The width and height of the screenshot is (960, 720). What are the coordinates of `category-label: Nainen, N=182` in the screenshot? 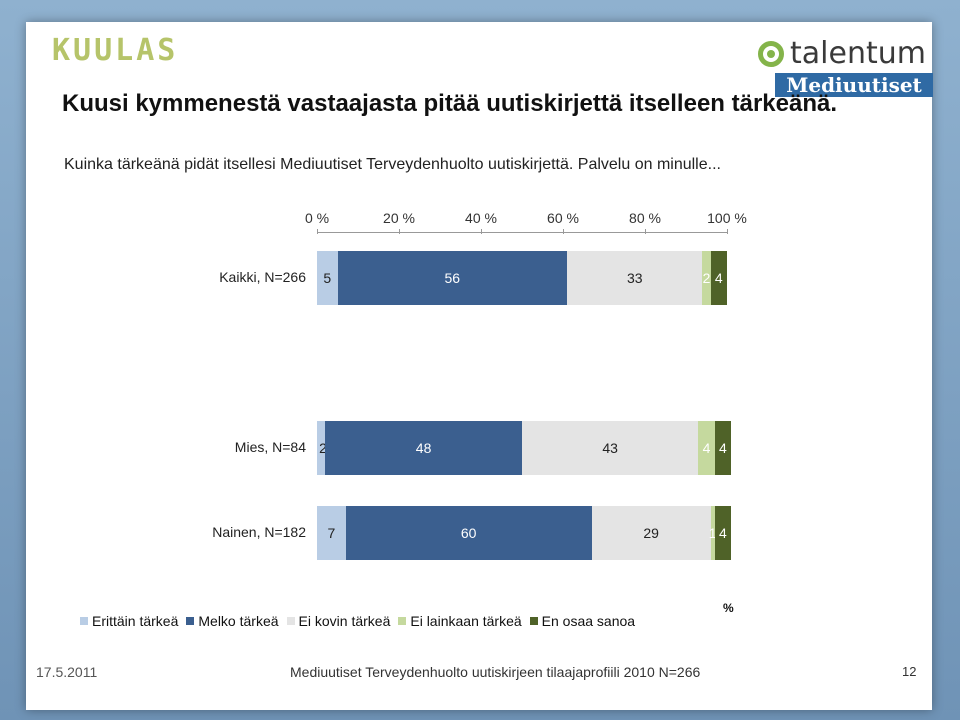 It's located at (259, 532).